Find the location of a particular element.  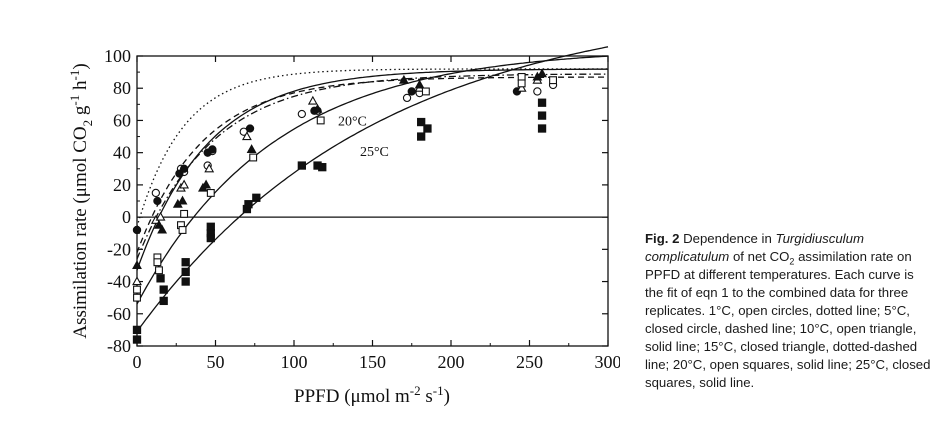

x-tick-label: 300 is located at coordinates (608, 362).